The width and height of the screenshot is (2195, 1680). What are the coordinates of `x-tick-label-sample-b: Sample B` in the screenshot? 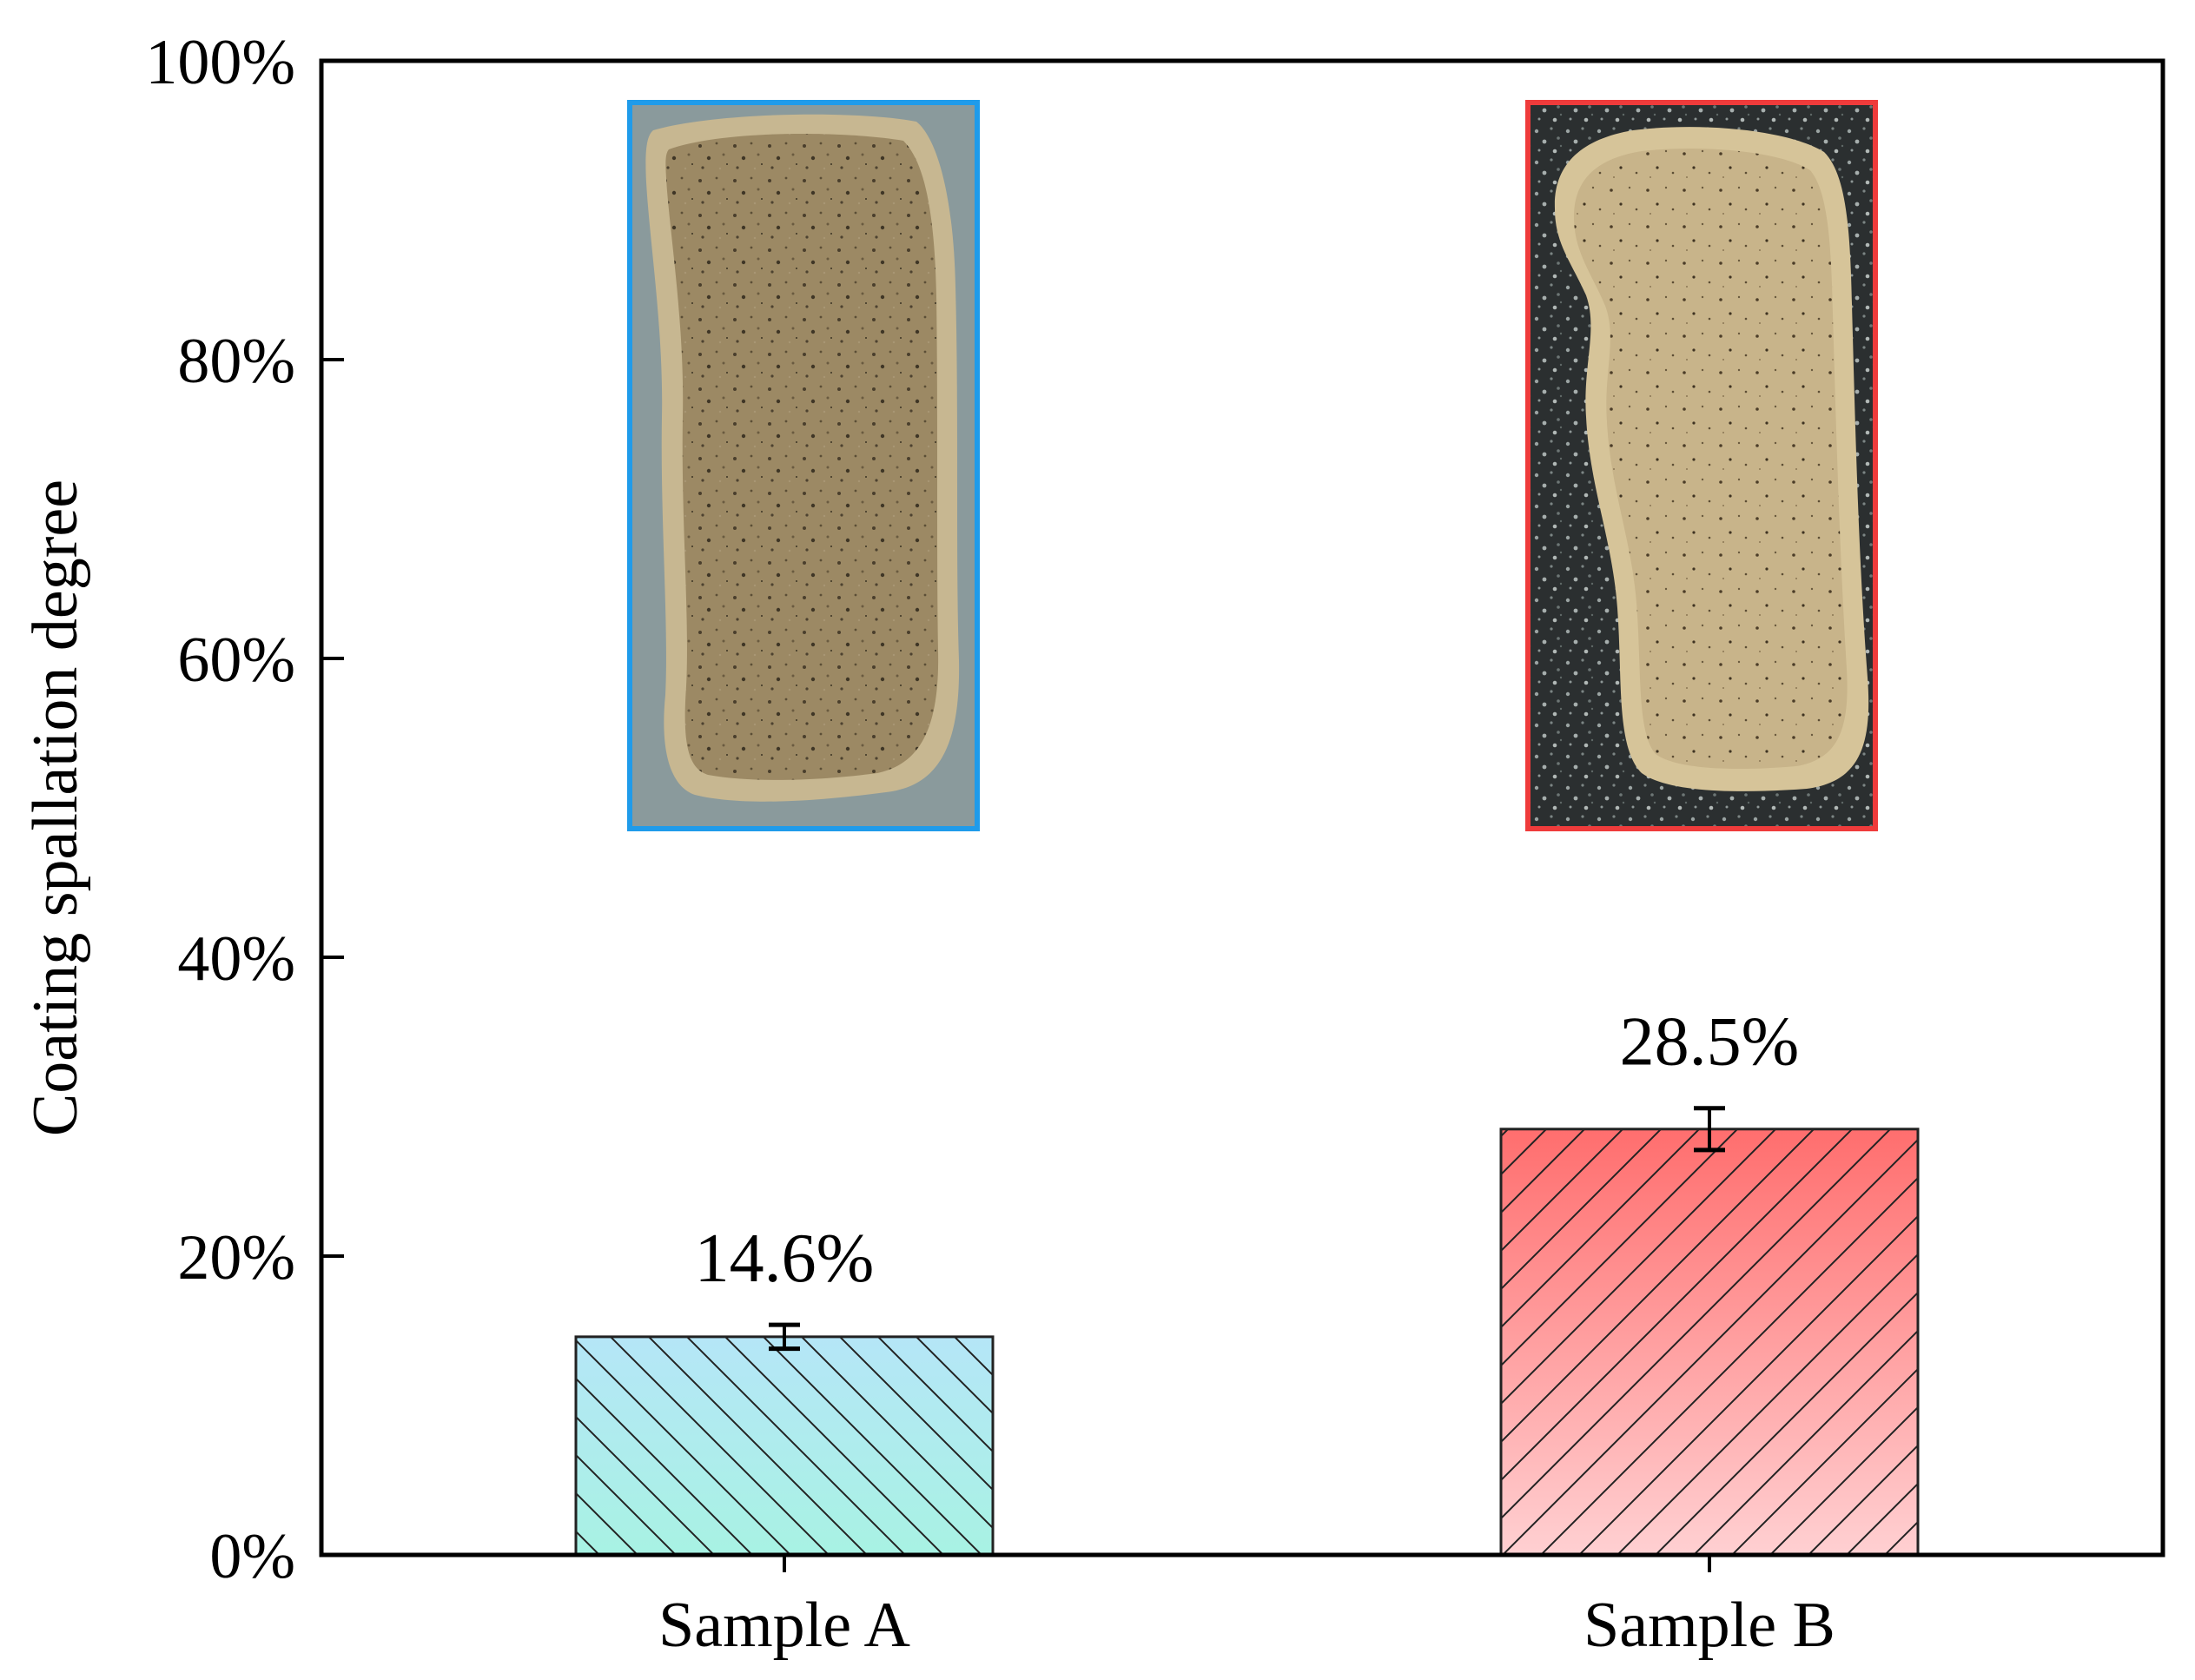 It's located at (1709, 1625).